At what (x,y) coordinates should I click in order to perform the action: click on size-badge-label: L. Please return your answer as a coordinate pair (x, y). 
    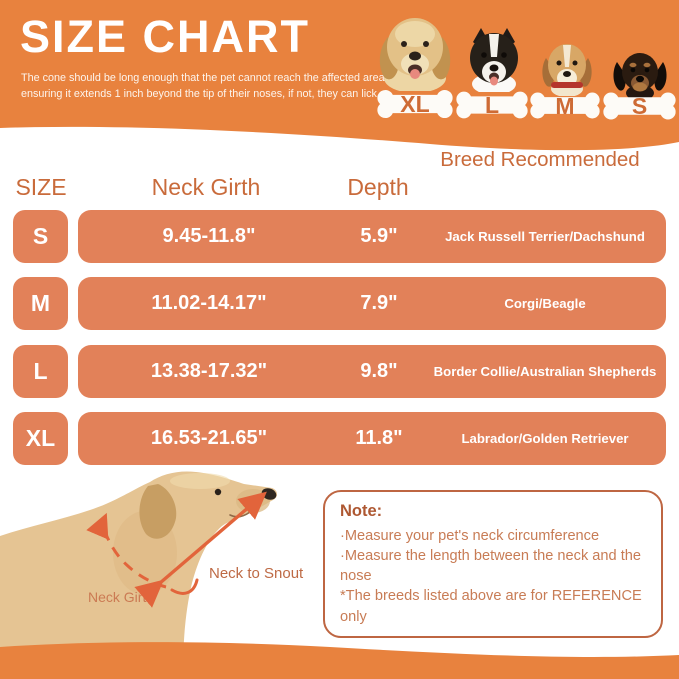
    Looking at the image, I should click on (492, 105).